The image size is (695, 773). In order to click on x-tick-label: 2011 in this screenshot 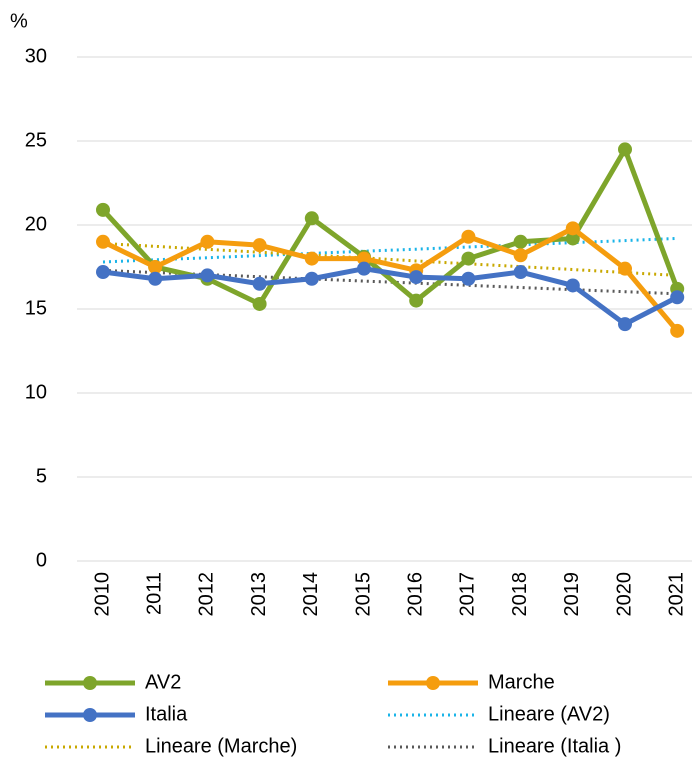, I will do `click(154, 593)`.